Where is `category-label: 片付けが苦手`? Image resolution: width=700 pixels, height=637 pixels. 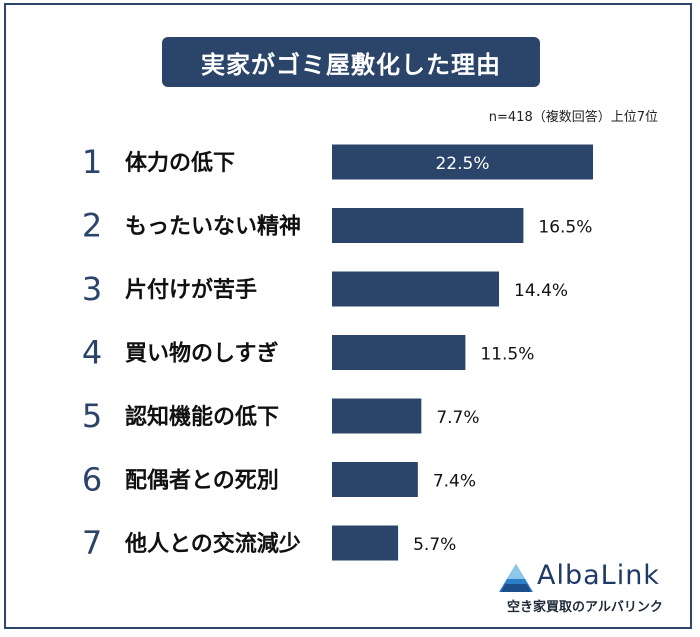 category-label: 片付けが苦手 is located at coordinates (191, 290).